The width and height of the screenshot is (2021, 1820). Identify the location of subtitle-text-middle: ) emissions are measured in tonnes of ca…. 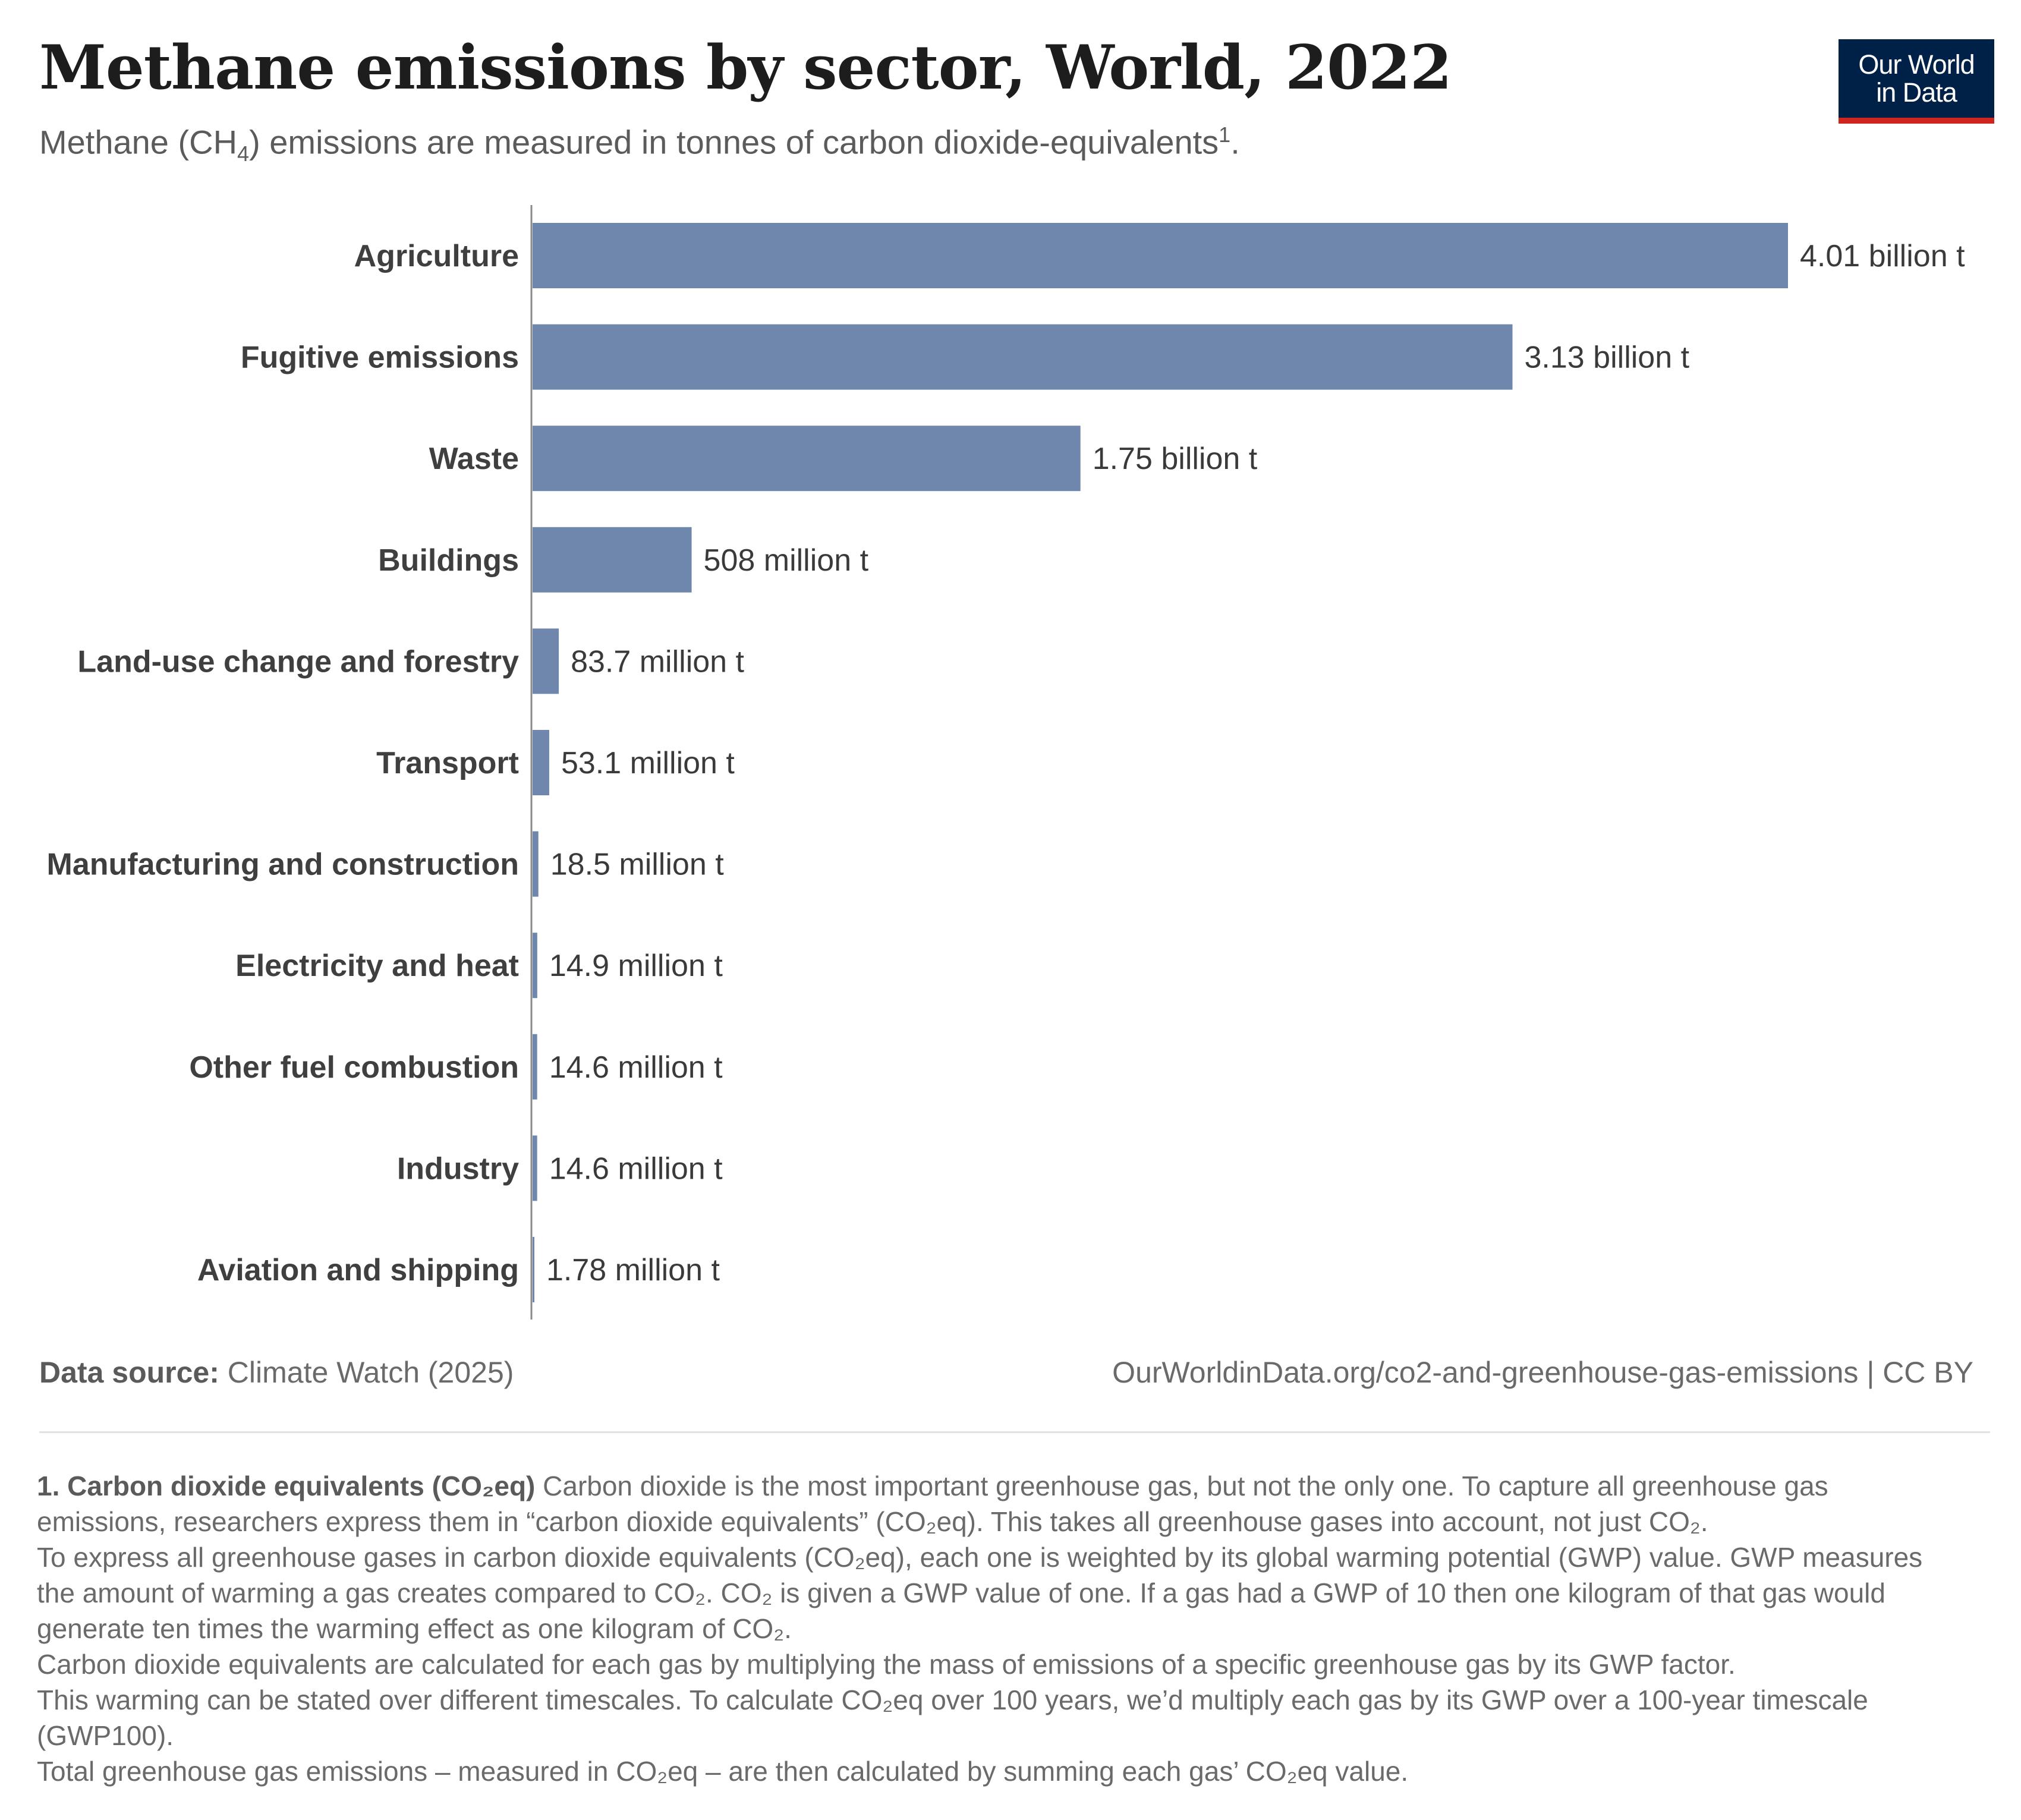
(734, 142).